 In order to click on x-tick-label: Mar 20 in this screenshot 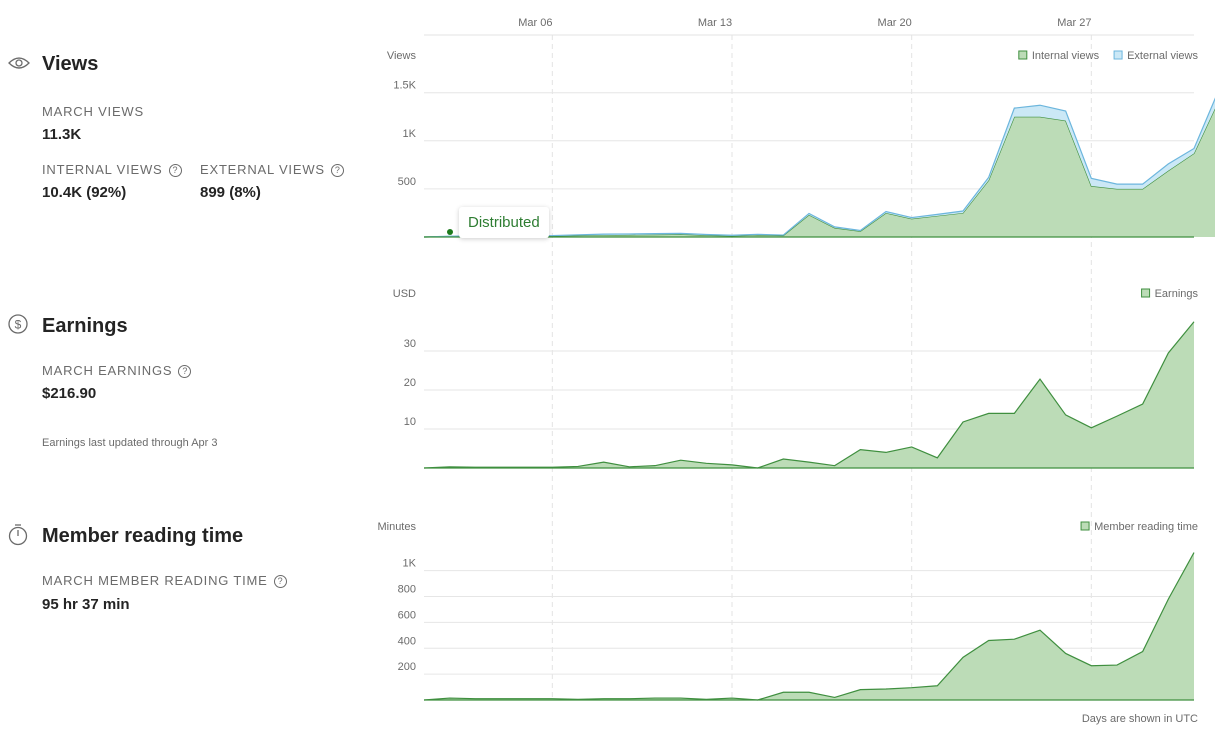, I will do `click(895, 23)`.